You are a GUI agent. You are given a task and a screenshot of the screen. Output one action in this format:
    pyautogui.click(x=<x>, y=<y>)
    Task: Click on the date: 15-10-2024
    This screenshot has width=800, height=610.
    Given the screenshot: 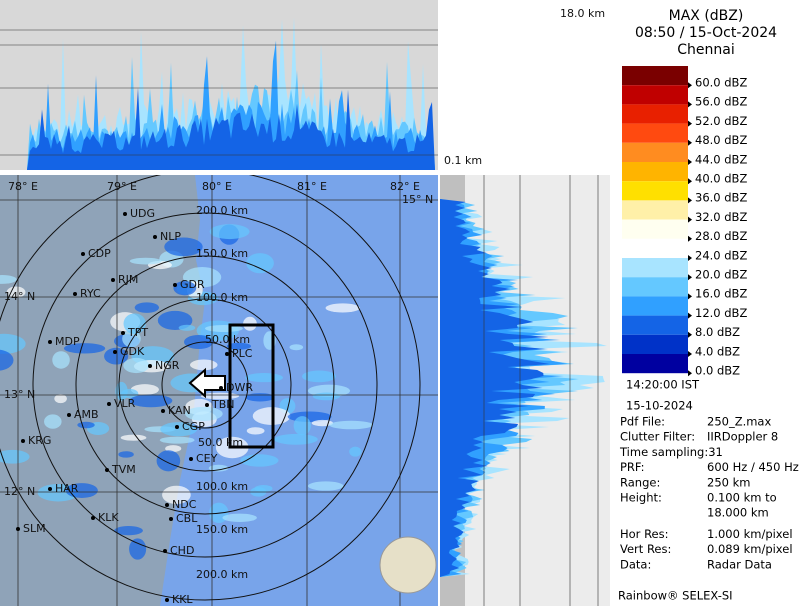 What is the action you would take?
    pyautogui.click(x=659, y=406)
    